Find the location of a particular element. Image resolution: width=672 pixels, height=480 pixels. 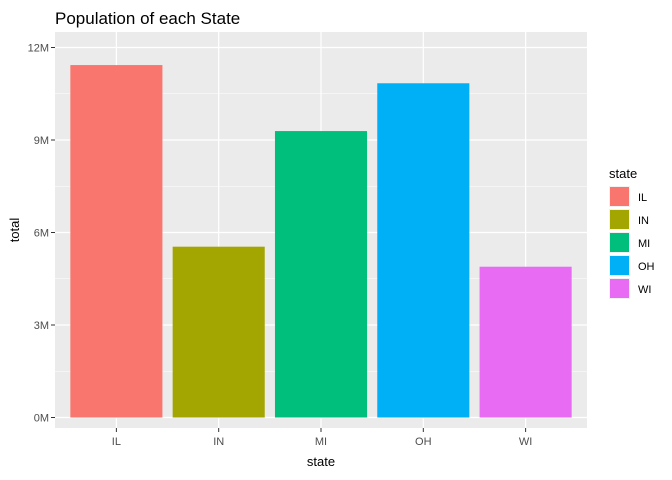

y-tick-label: 6M is located at coordinates (41, 234).